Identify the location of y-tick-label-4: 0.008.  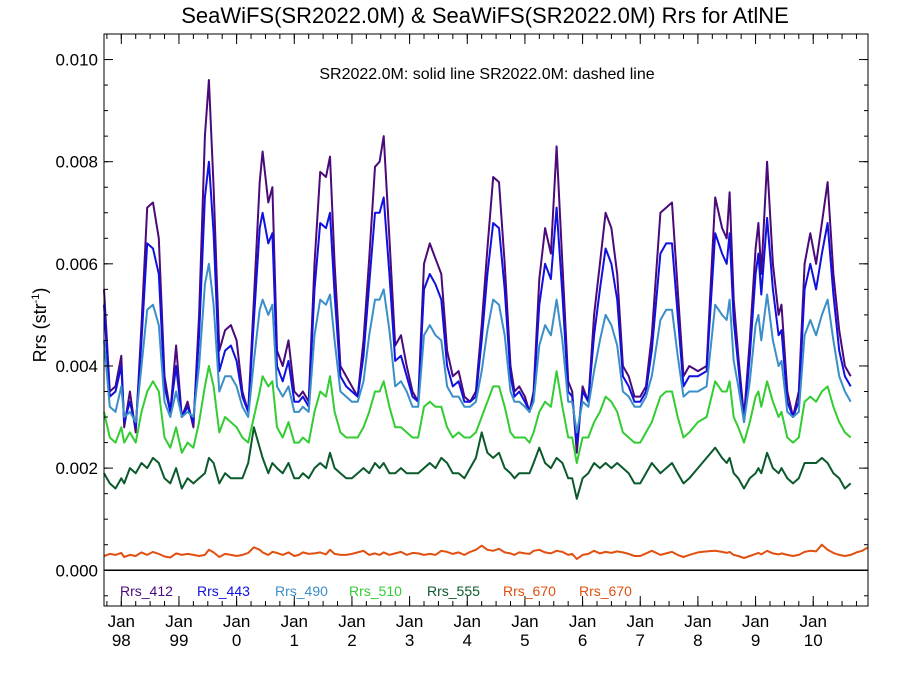
(76, 162).